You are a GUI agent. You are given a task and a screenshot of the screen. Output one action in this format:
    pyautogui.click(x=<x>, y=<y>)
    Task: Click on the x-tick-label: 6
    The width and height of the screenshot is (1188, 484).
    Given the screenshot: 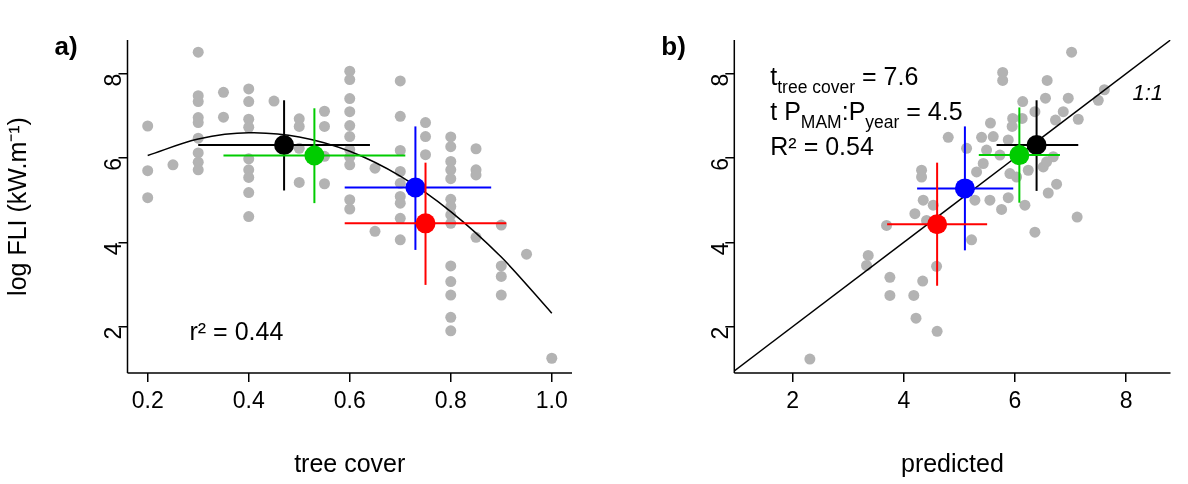 What is the action you would take?
    pyautogui.click(x=1015, y=400)
    